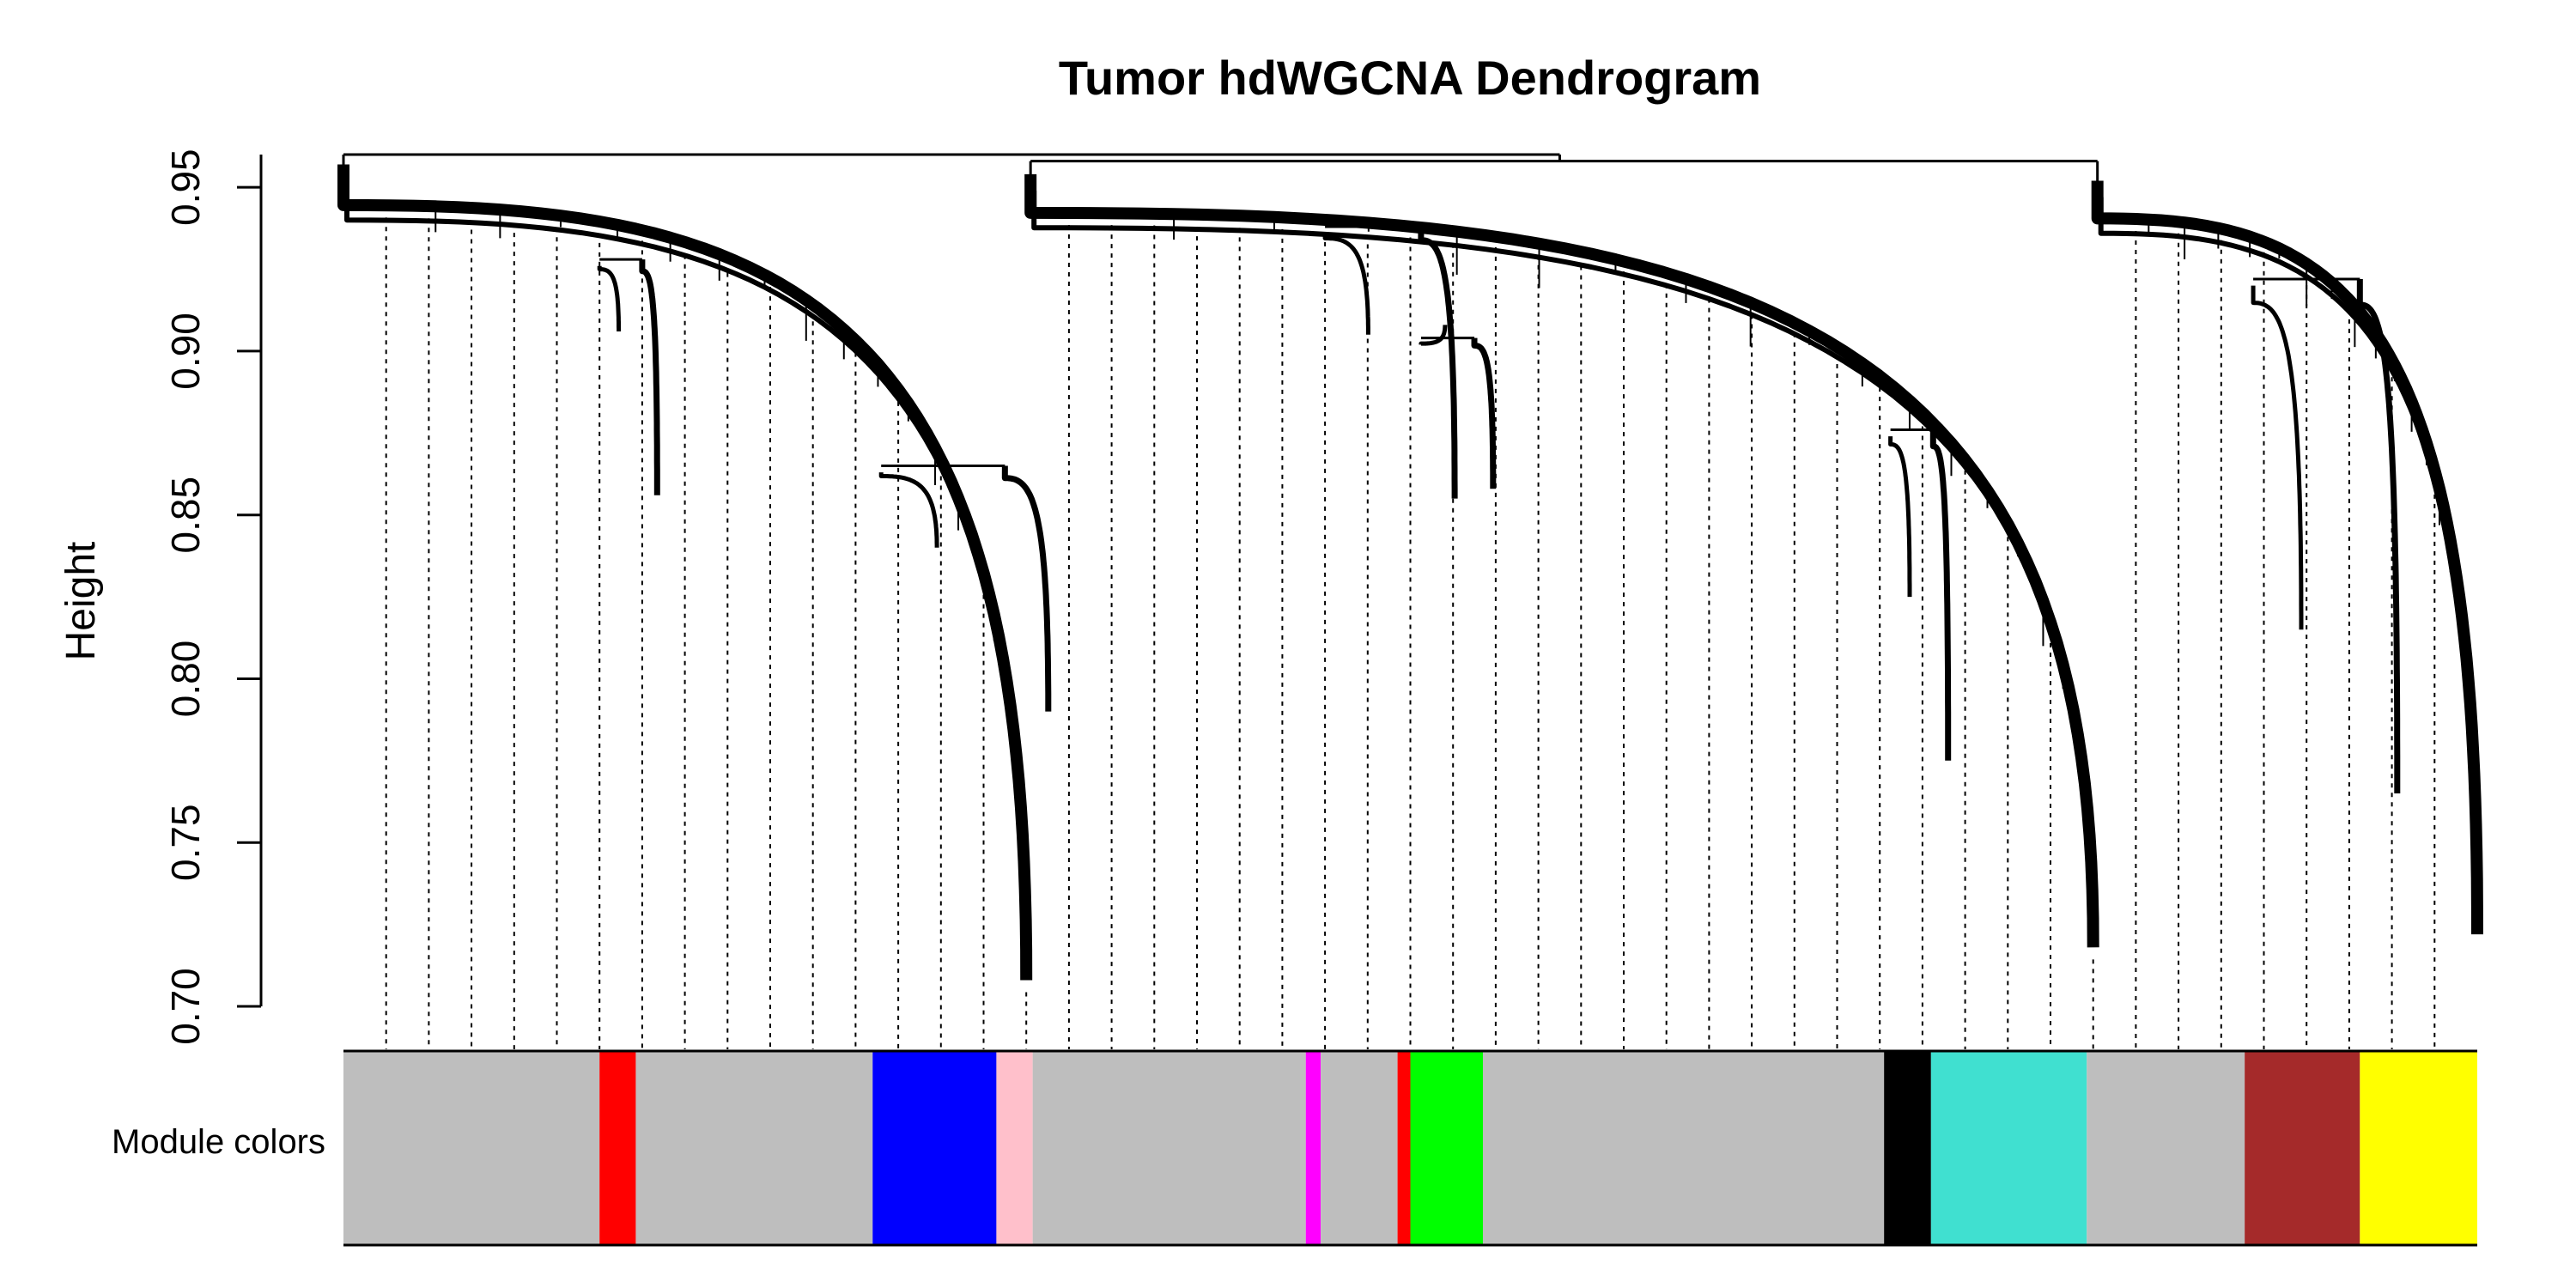 The width and height of the screenshot is (2576, 1288). Describe the element at coordinates (186, 351) in the screenshot. I see `y-tick-label: 0.90` at that location.